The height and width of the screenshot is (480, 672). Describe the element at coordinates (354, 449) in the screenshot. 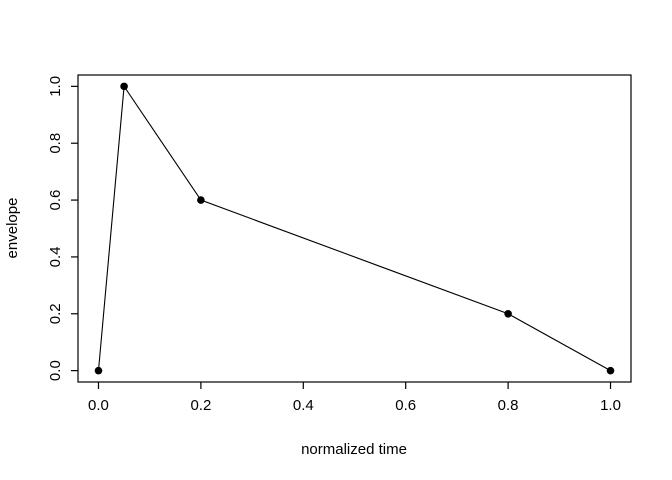

I see `x-axis-label: normalized time` at that location.